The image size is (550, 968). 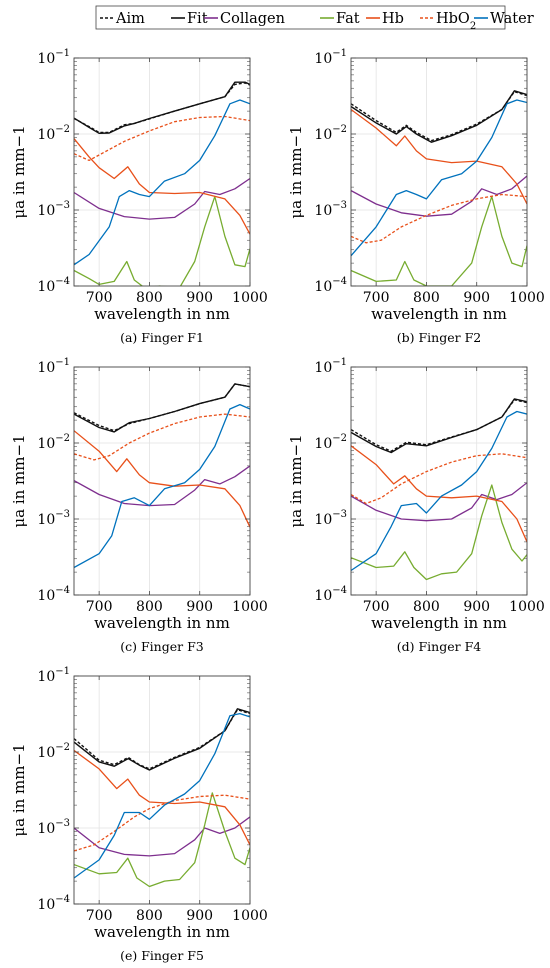 I want to click on legend-label-water: Water, so click(x=512, y=19).